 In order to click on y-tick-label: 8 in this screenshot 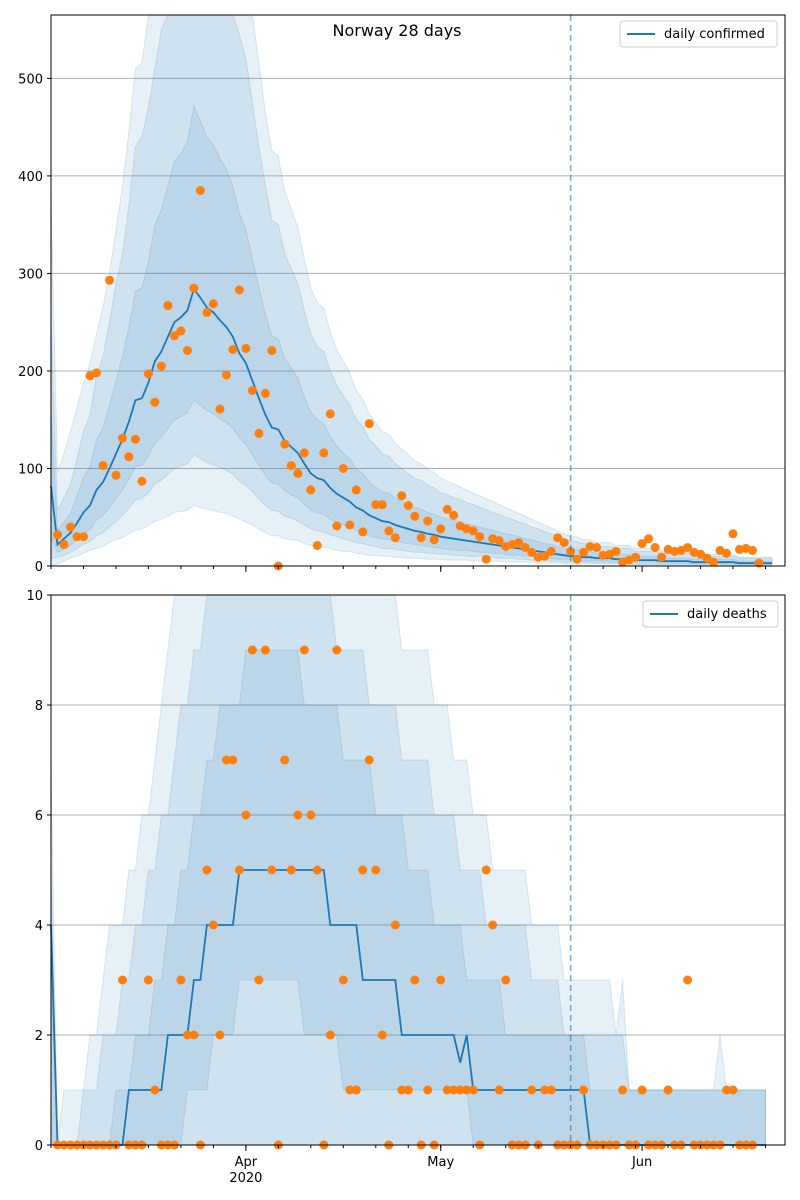, I will do `click(39, 706)`.